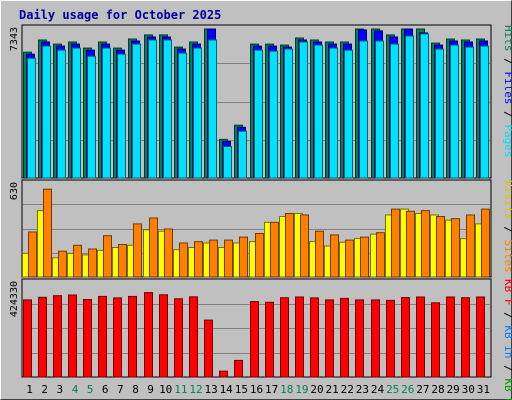 This screenshot has height=400, width=512. I want to click on day-label-26: 26, so click(407, 389).